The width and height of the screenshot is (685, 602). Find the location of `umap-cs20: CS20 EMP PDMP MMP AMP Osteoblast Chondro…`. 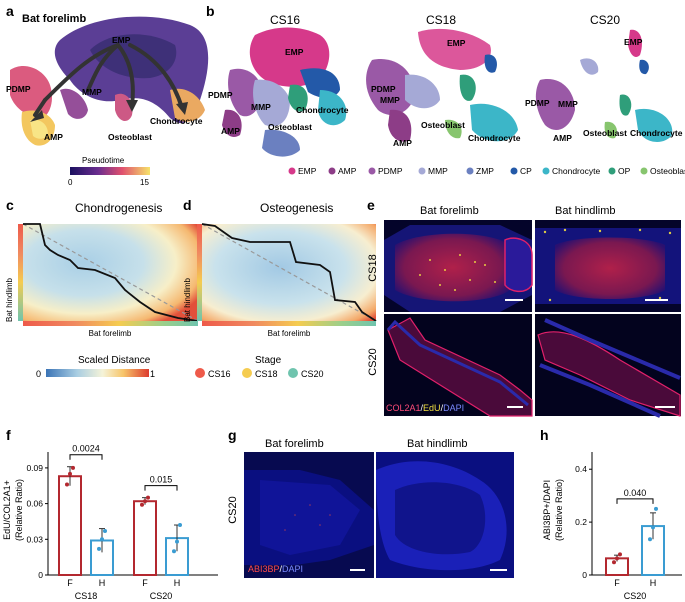

umap-cs20: CS20 EMP PDMP MMP AMP Osteoblast Chondro… is located at coordinates (604, 78).